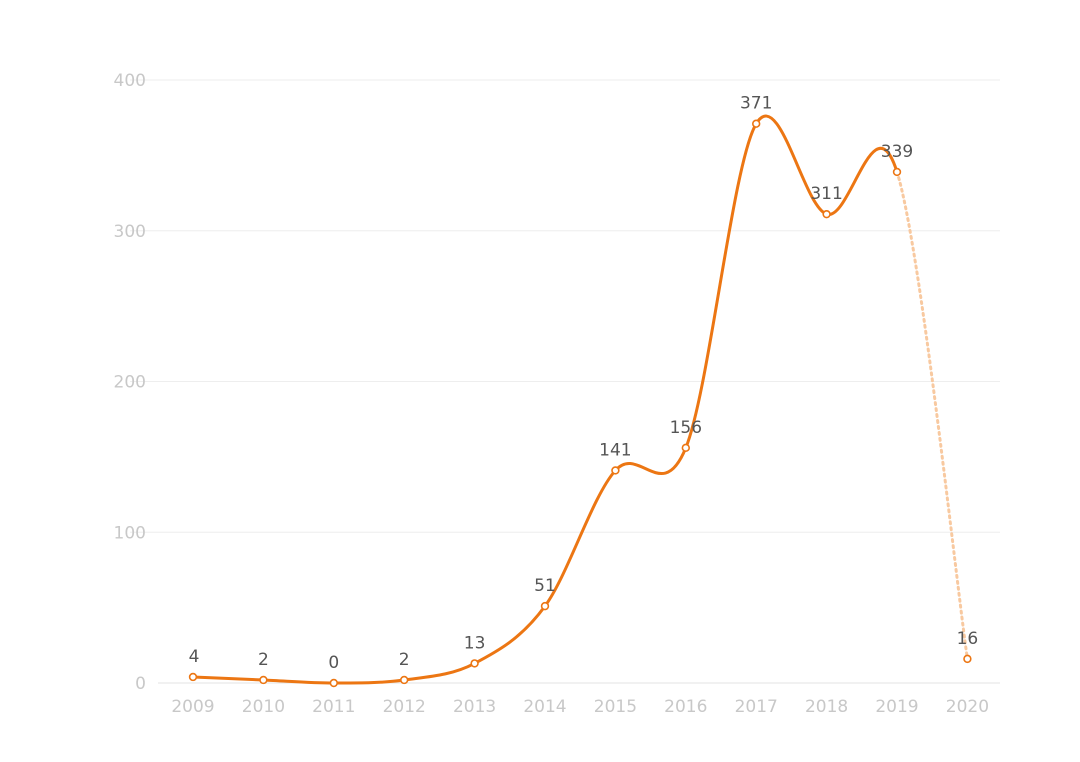 The image size is (1080, 762). What do you see at coordinates (826, 707) in the screenshot?
I see `x-tick-label: 2018` at bounding box center [826, 707].